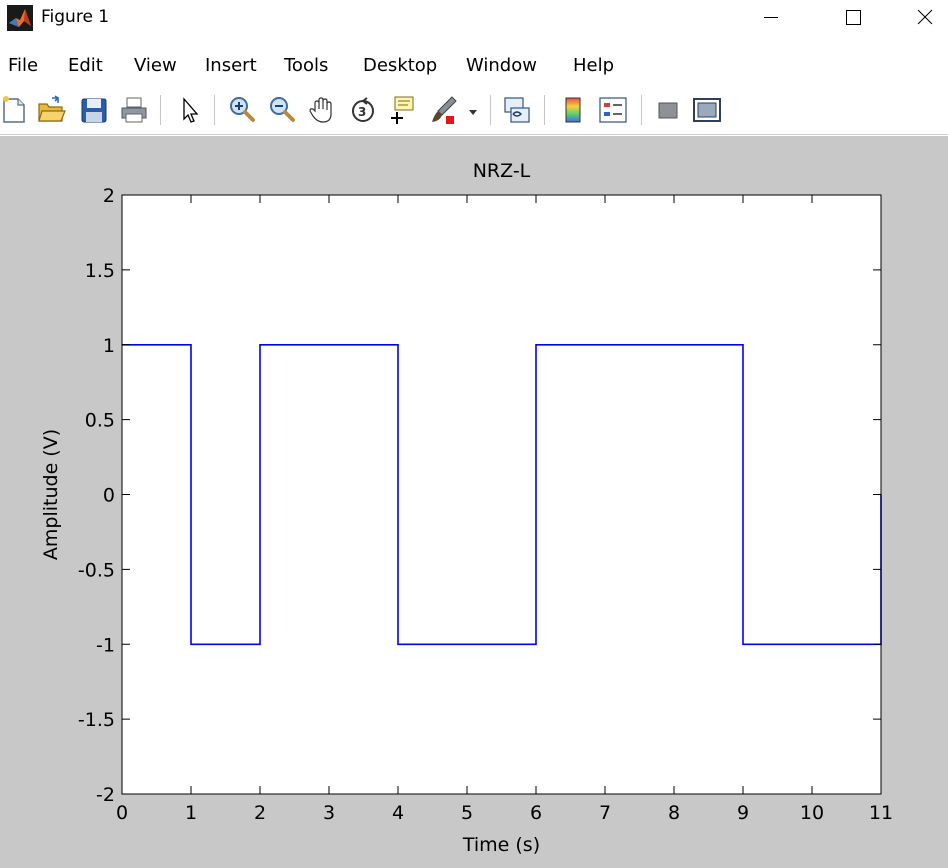  What do you see at coordinates (812, 813) in the screenshot?
I see `x-tick-label: 10` at bounding box center [812, 813].